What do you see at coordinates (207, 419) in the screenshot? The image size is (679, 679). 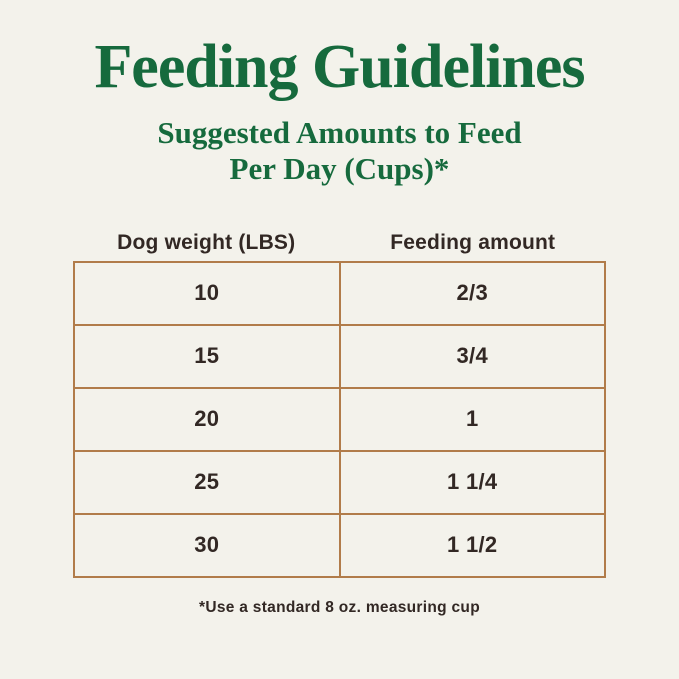 I see `weight-cell: 20` at bounding box center [207, 419].